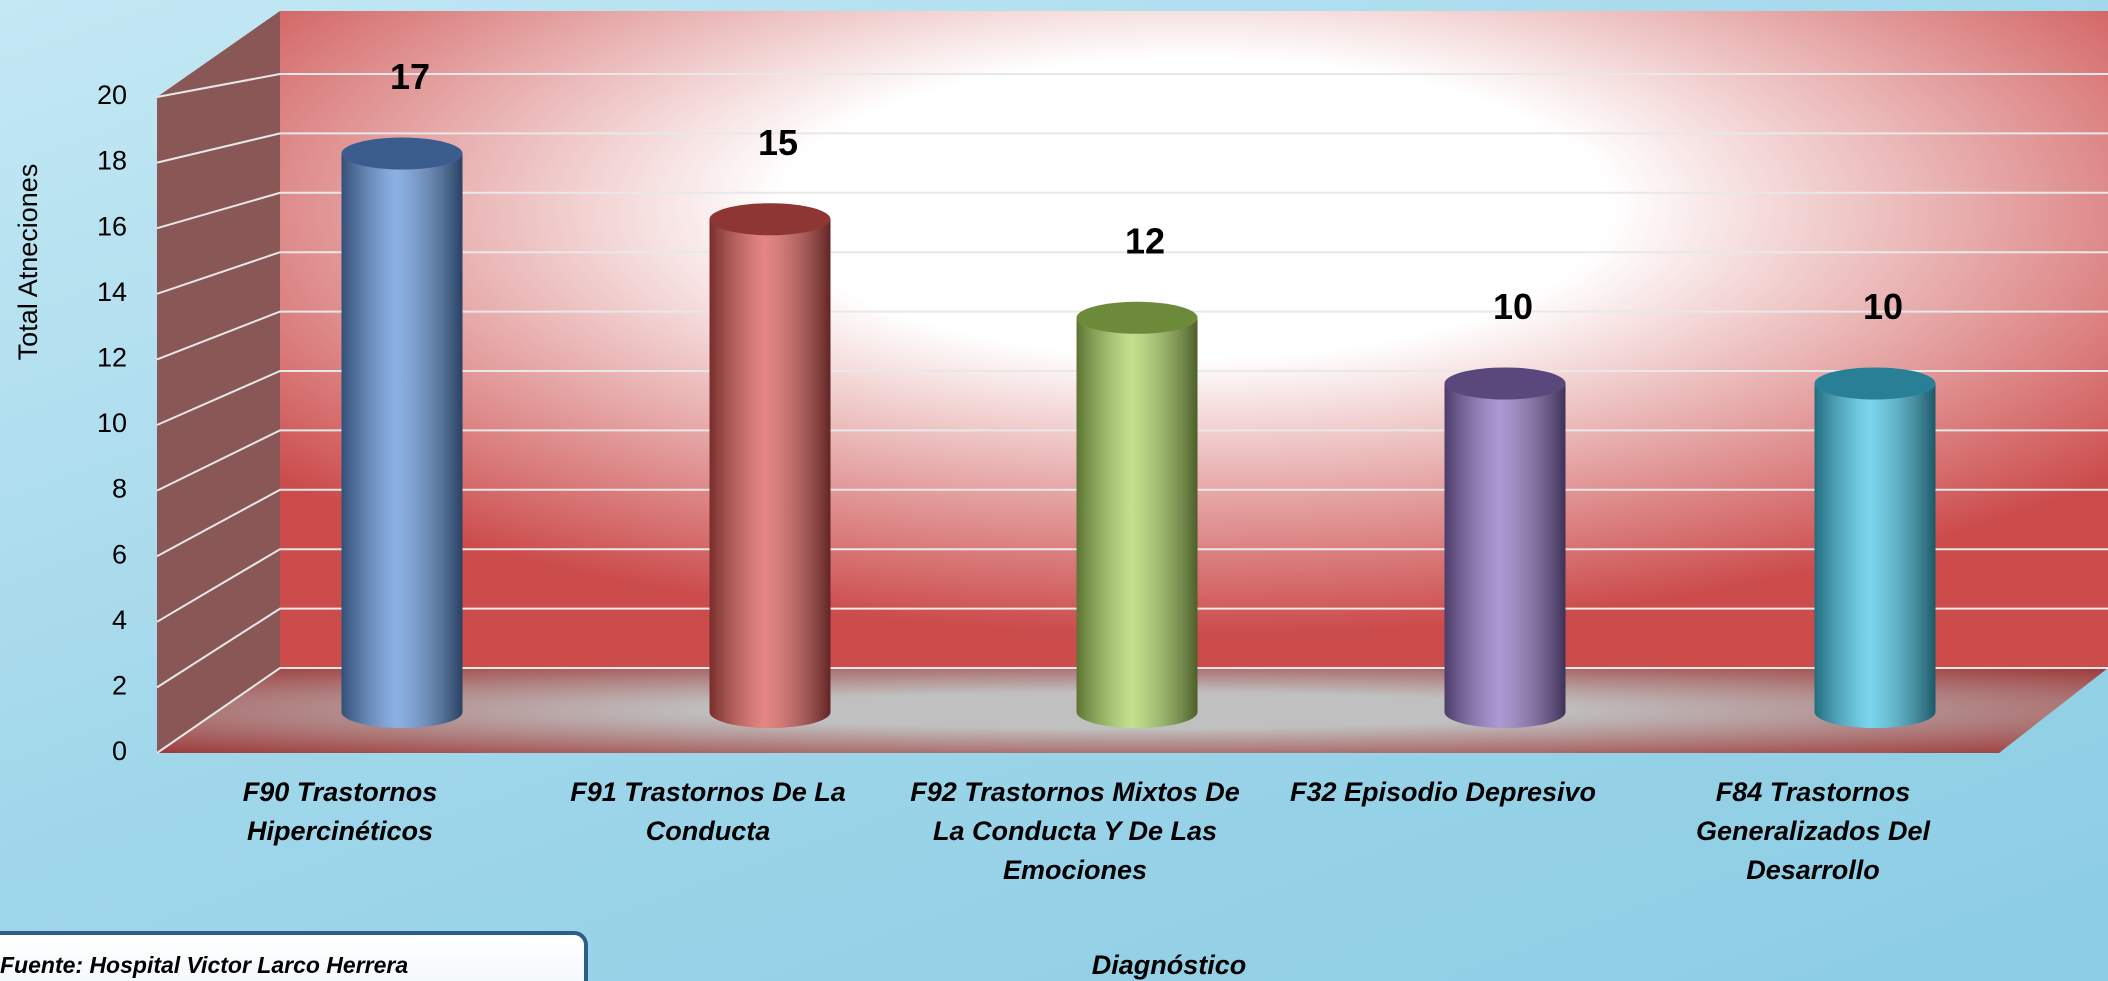 The width and height of the screenshot is (2108, 981). Describe the element at coordinates (410, 76) in the screenshot. I see `data-label: 17` at that location.